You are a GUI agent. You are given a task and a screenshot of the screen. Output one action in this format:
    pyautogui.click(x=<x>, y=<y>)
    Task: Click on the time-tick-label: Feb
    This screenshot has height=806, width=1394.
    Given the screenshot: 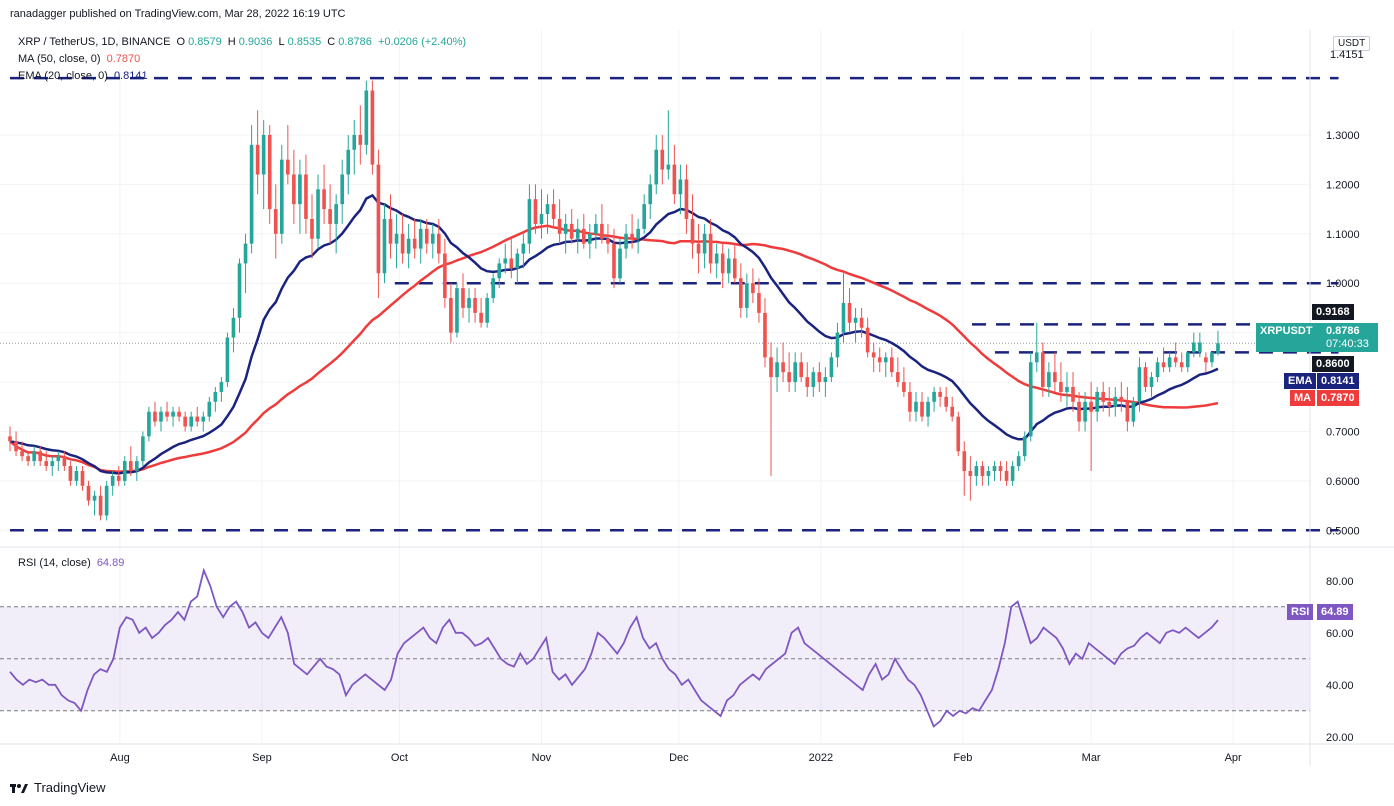 What is the action you would take?
    pyautogui.click(x=962, y=758)
    